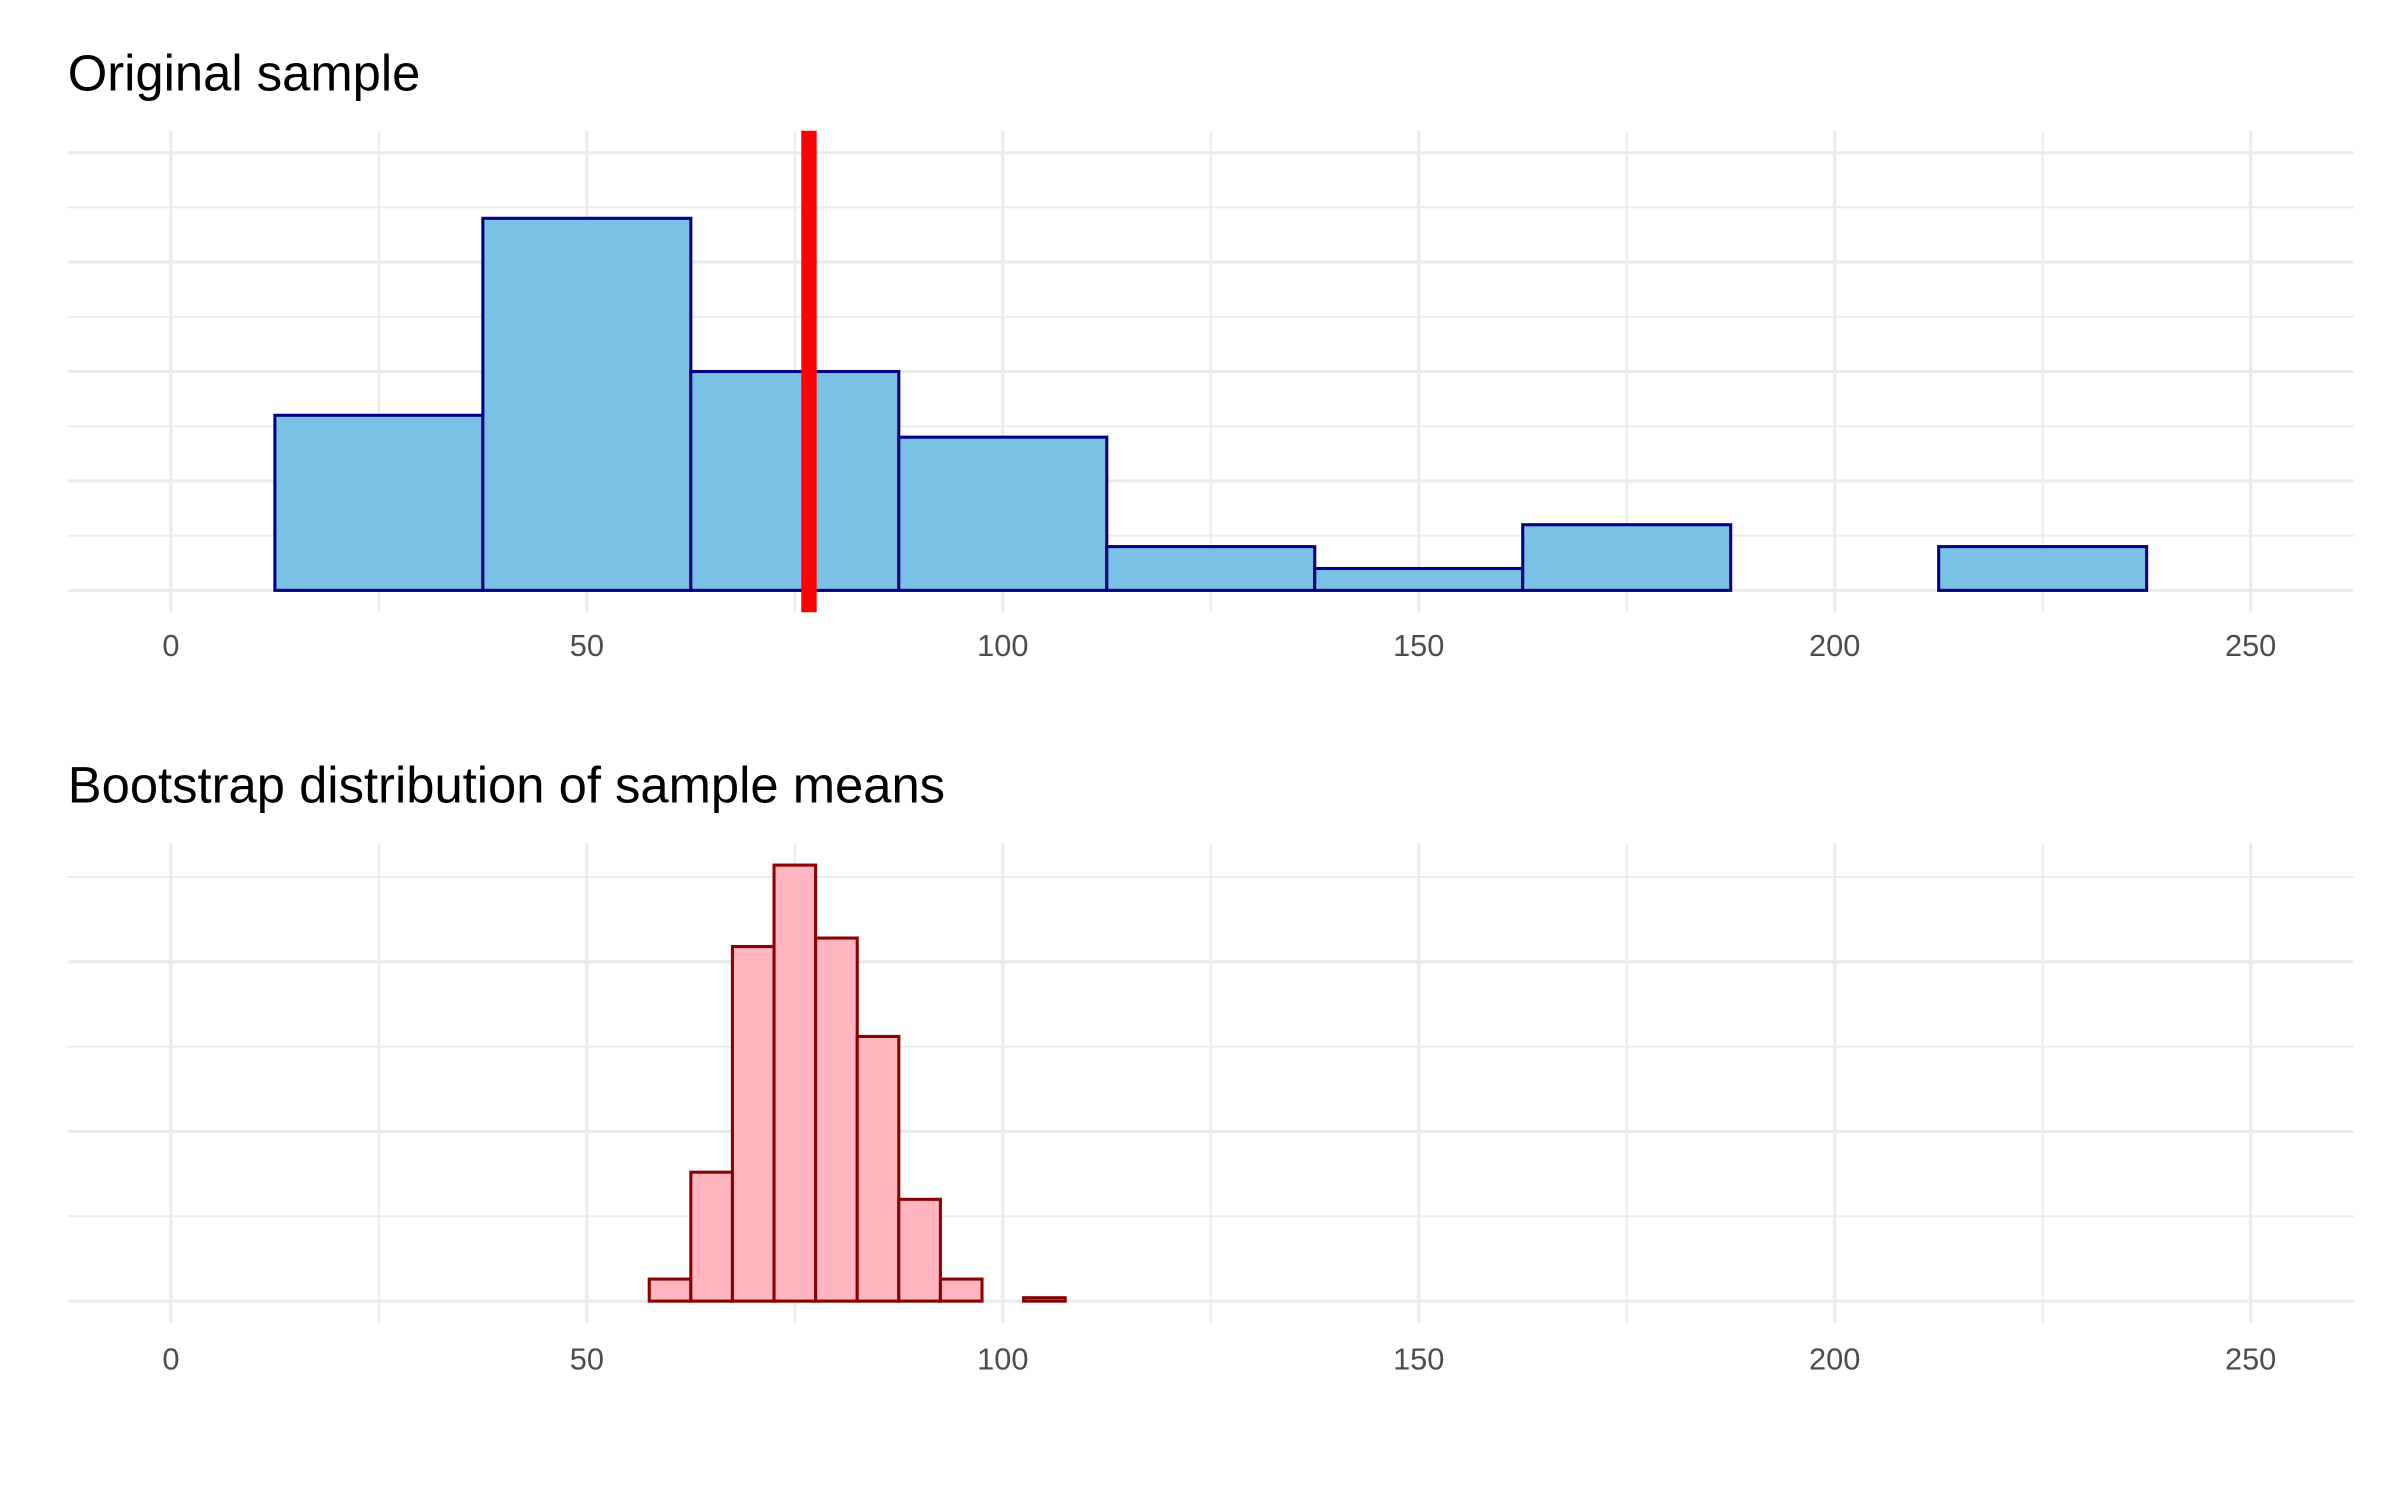 This screenshot has width=2400, height=1488. Describe the element at coordinates (244, 72) in the screenshot. I see `chart-title: Original sample` at that location.